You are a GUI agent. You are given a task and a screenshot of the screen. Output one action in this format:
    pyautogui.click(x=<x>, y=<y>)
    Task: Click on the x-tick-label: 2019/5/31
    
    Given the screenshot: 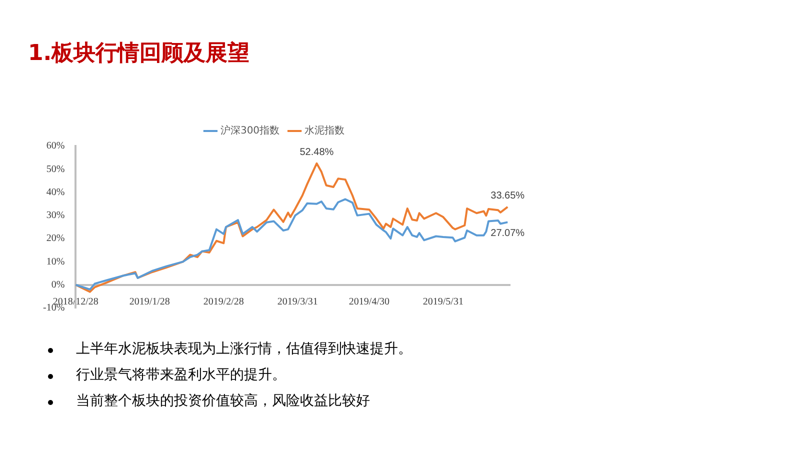 What is the action you would take?
    pyautogui.click(x=443, y=302)
    